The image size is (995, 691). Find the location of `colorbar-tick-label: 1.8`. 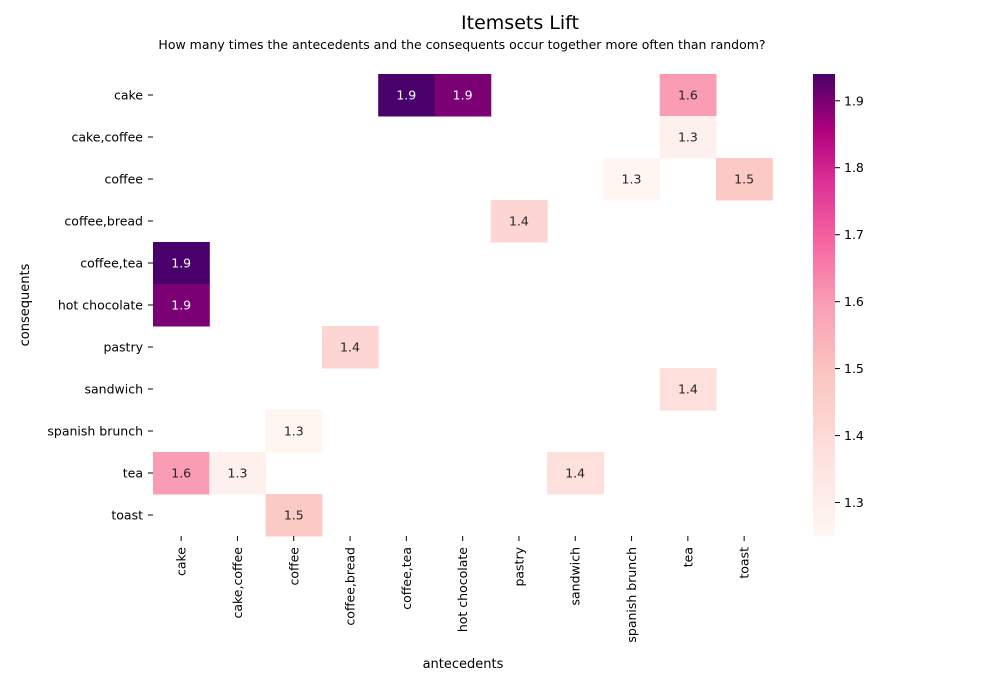

colorbar-tick-label: 1.8 is located at coordinates (854, 167).